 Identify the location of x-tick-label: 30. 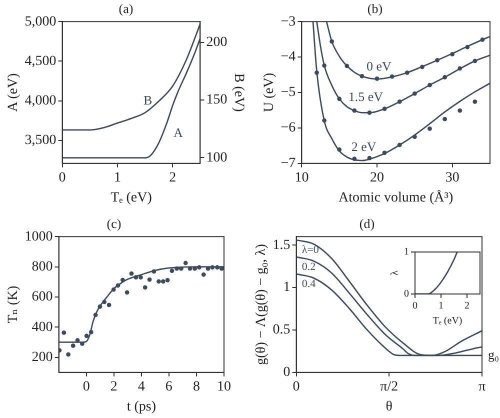
(452, 178).